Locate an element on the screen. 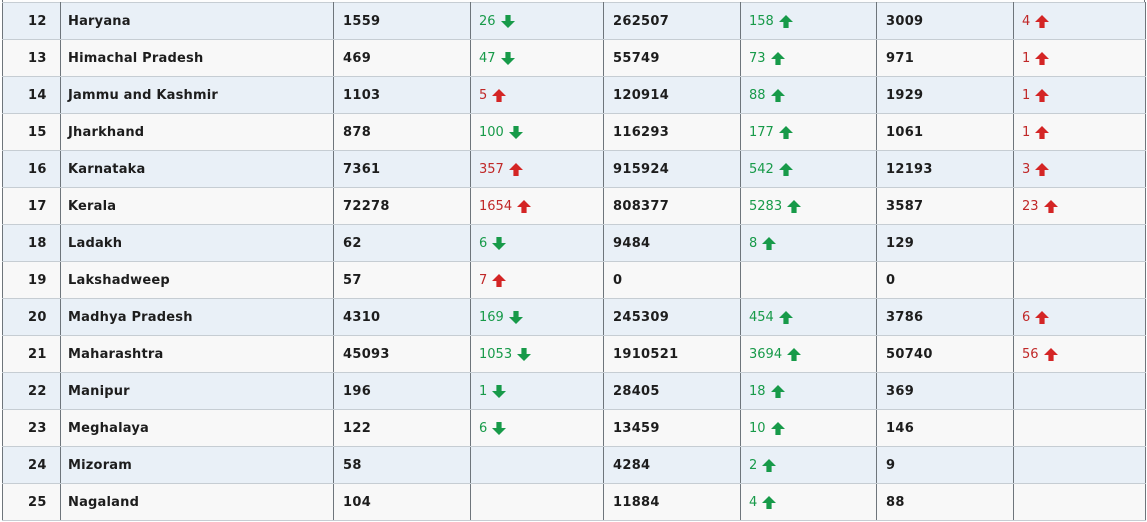 This screenshot has height=522, width=1147. change-value: 23 is located at coordinates (1030, 206).